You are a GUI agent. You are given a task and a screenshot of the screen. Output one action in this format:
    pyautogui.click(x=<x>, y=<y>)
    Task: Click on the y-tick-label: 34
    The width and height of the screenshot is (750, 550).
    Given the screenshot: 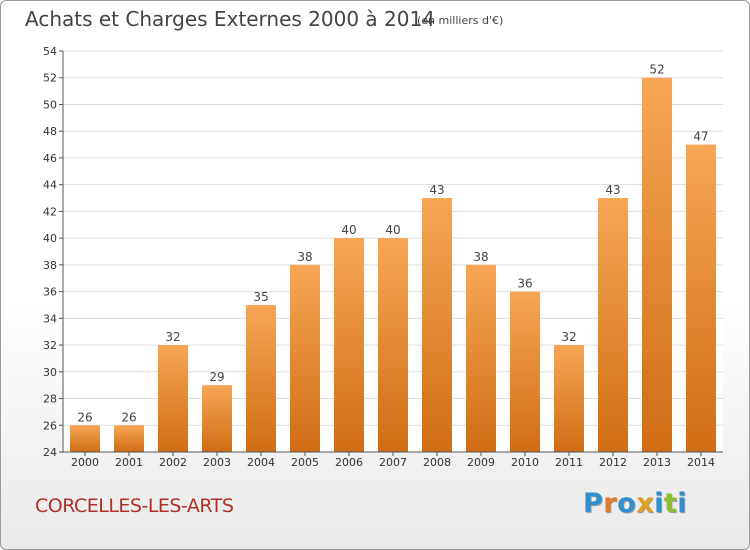 What is the action you would take?
    pyautogui.click(x=50, y=318)
    